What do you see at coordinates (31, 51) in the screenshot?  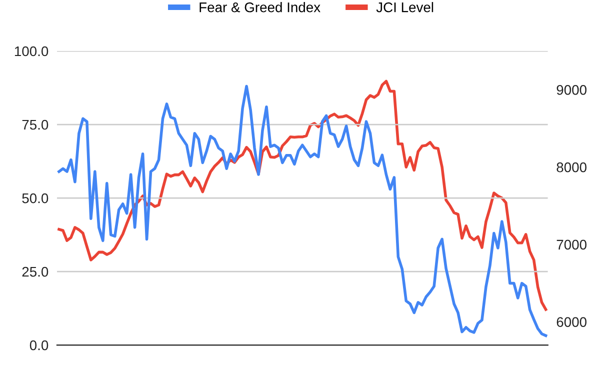 I see `y-tick-label: 100.0` at bounding box center [31, 51].